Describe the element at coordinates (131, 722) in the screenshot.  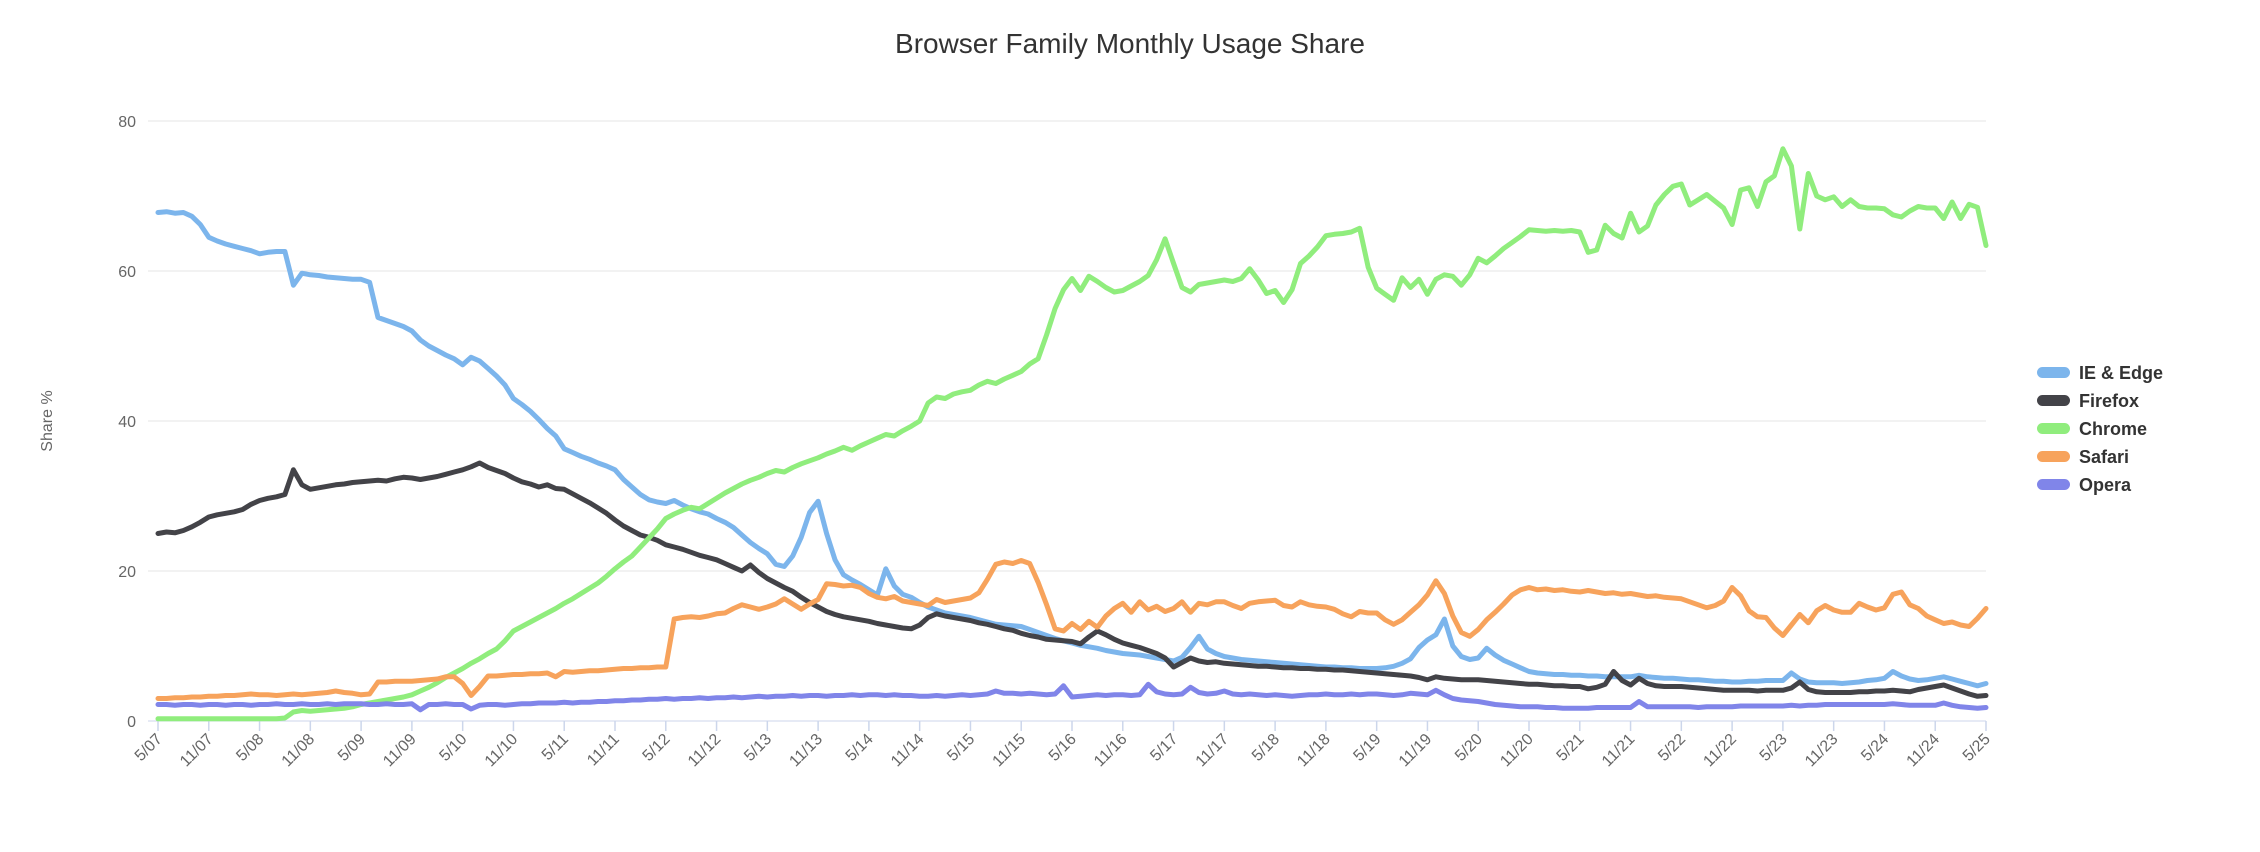
I see `y-axis-tick-label: 0` at that location.